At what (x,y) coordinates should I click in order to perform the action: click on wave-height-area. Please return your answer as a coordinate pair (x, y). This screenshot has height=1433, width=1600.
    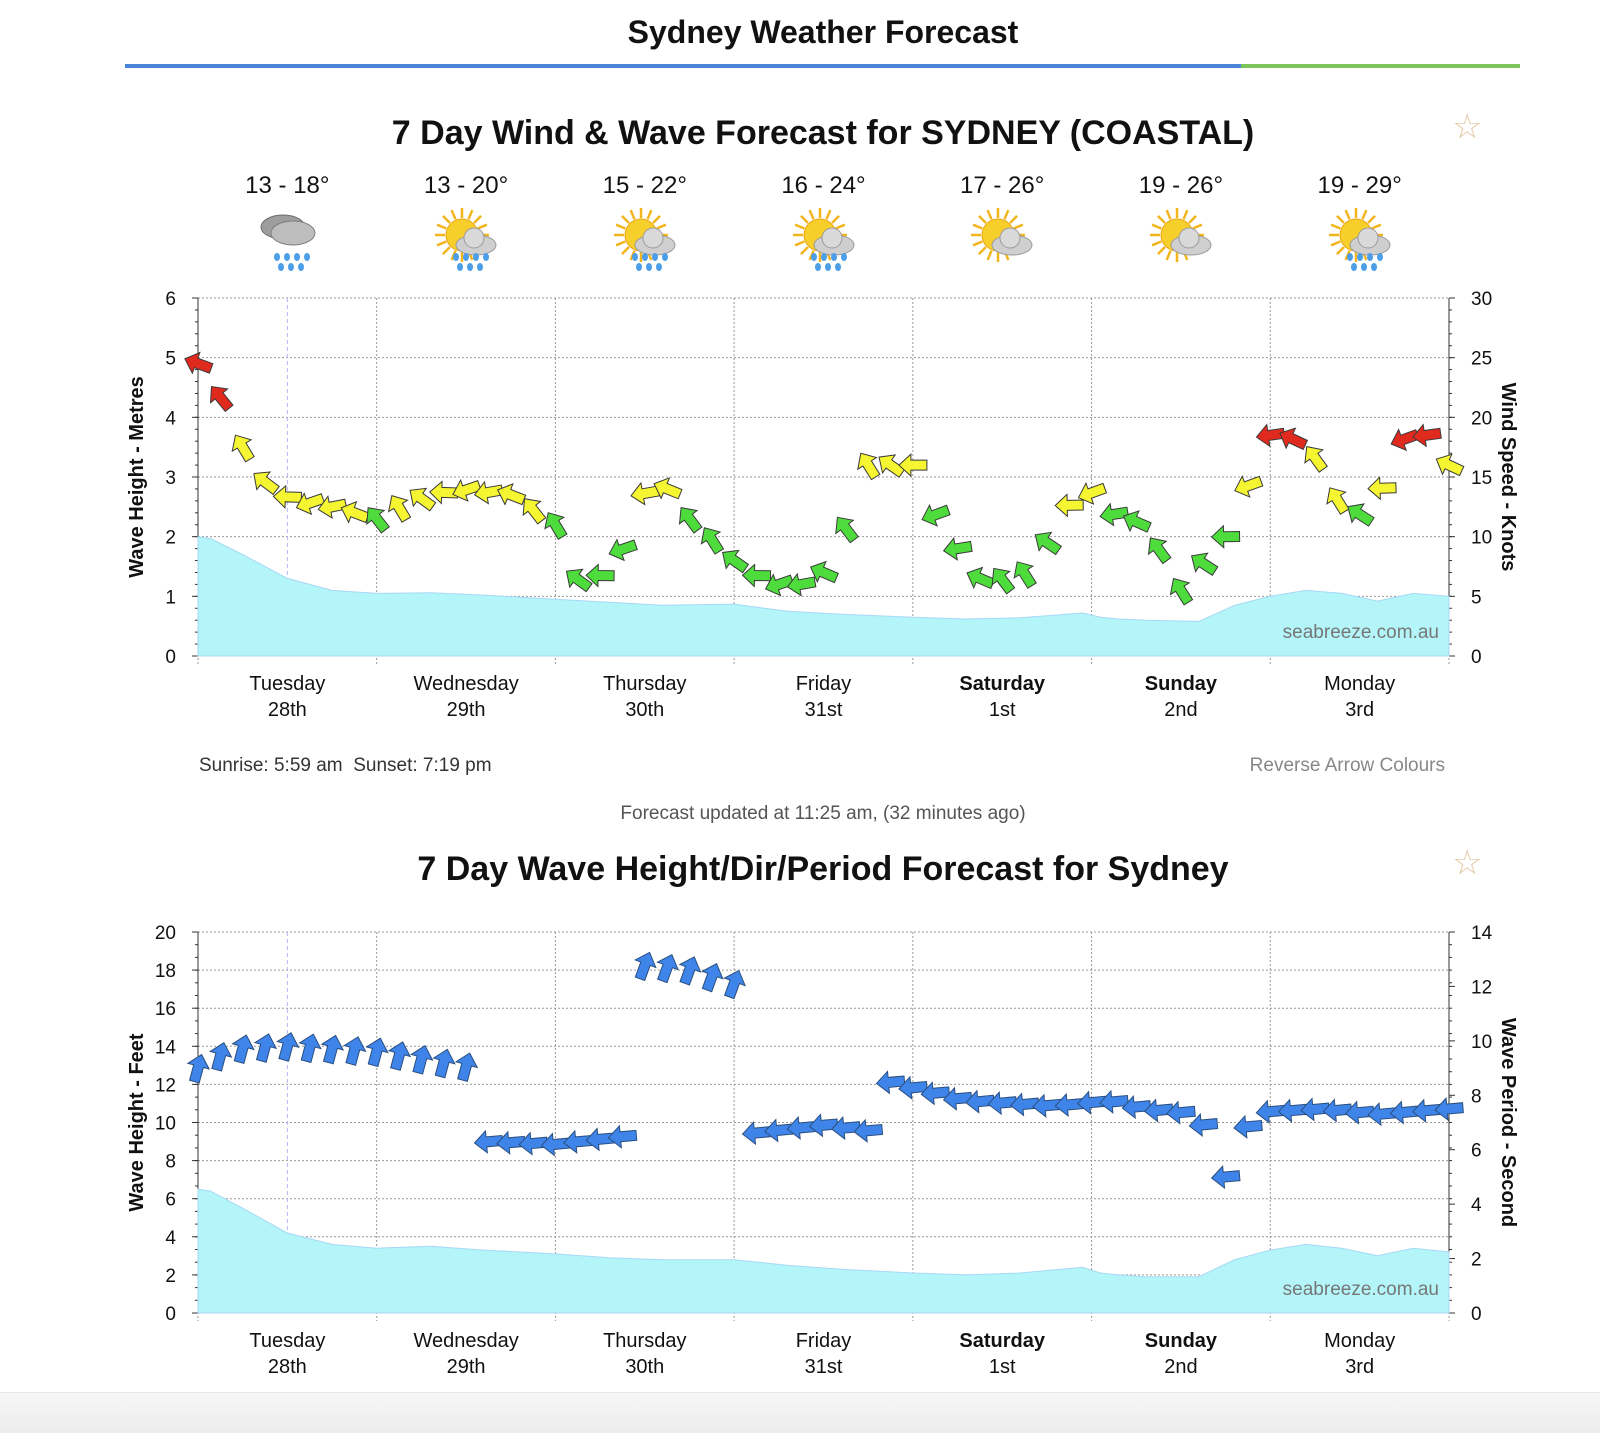
    Looking at the image, I should click on (823, 1251).